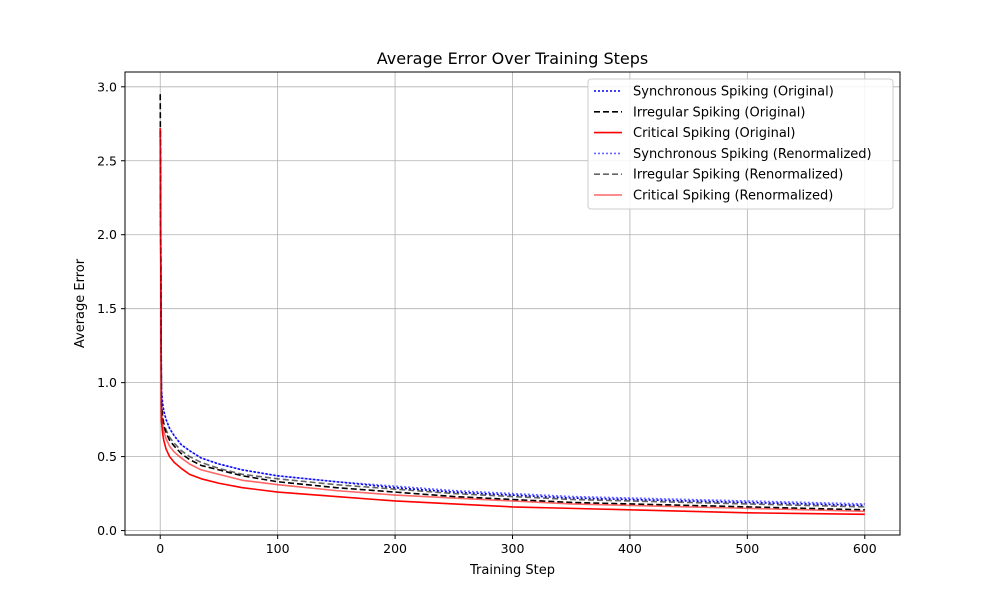 This screenshot has height=600, width=1000. I want to click on x-tick-label: 400, so click(630, 548).